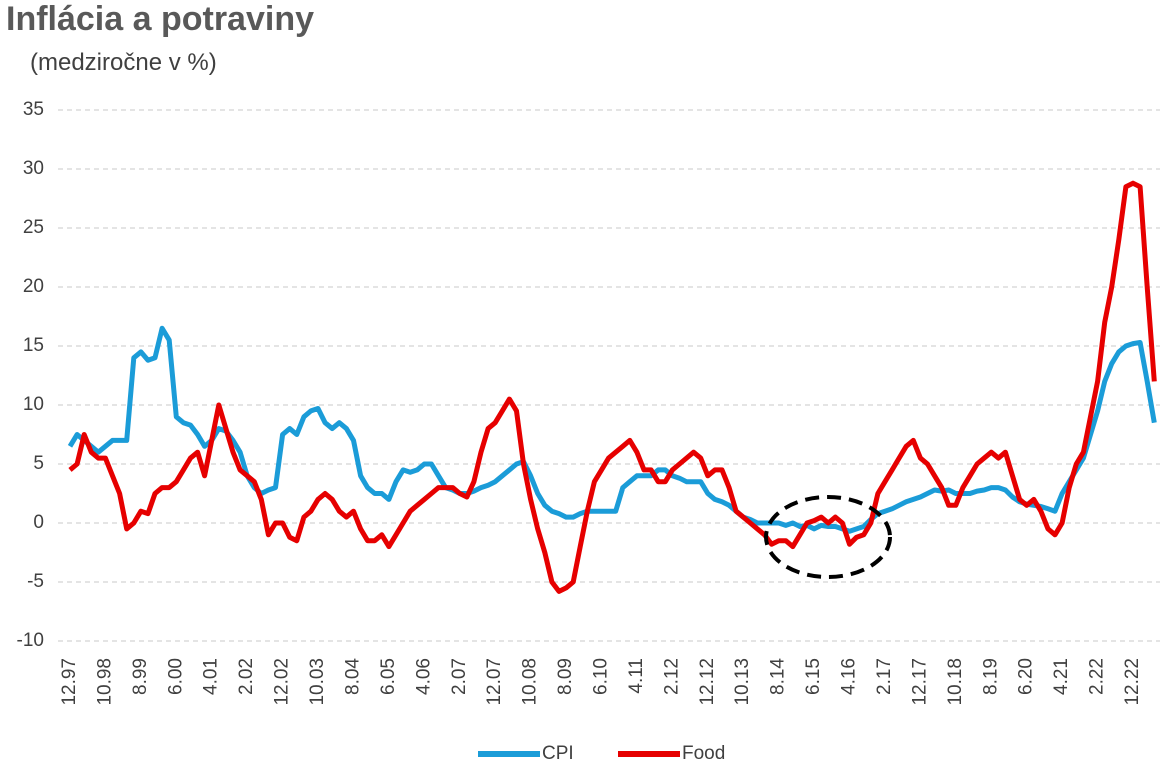 The width and height of the screenshot is (1160, 766). I want to click on x-tick-label: 2.22, so click(1097, 676).